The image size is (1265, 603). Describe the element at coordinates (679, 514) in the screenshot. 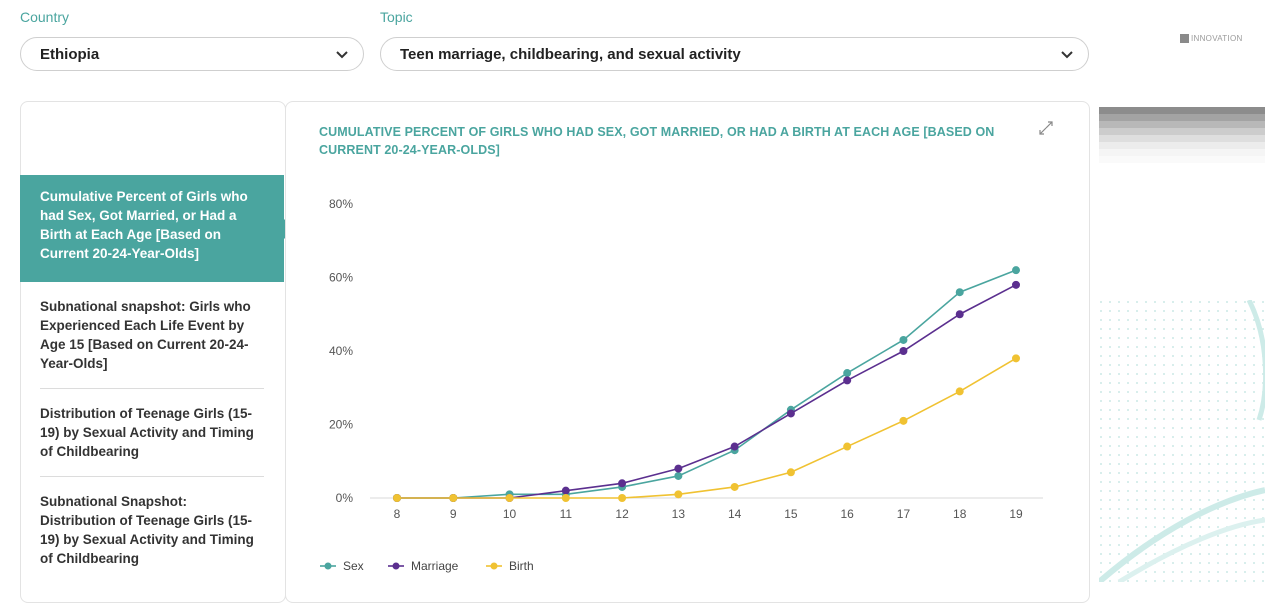

I see `x-tick-label: 13` at that location.